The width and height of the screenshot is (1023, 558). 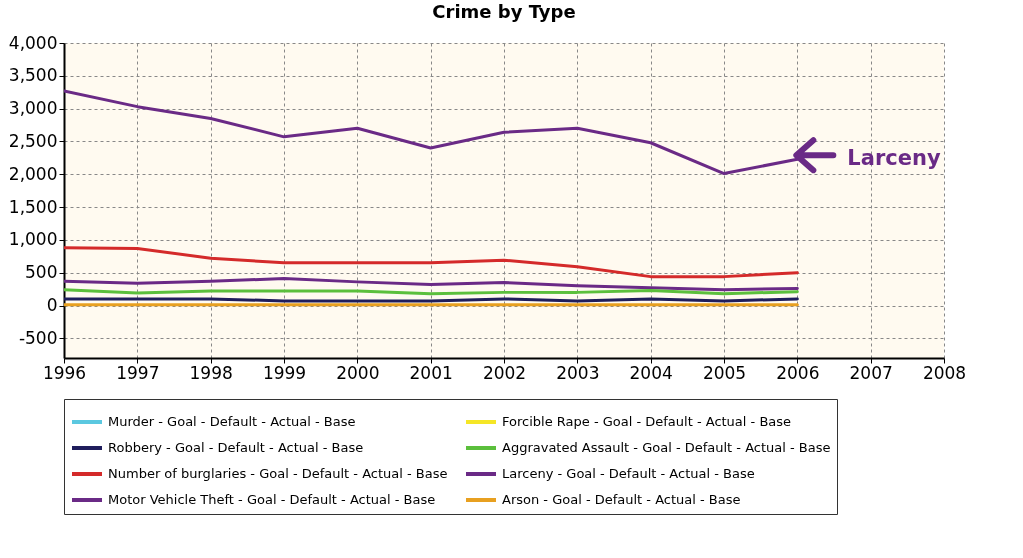 I want to click on chart-title: Crime by Type, so click(x=504, y=11).